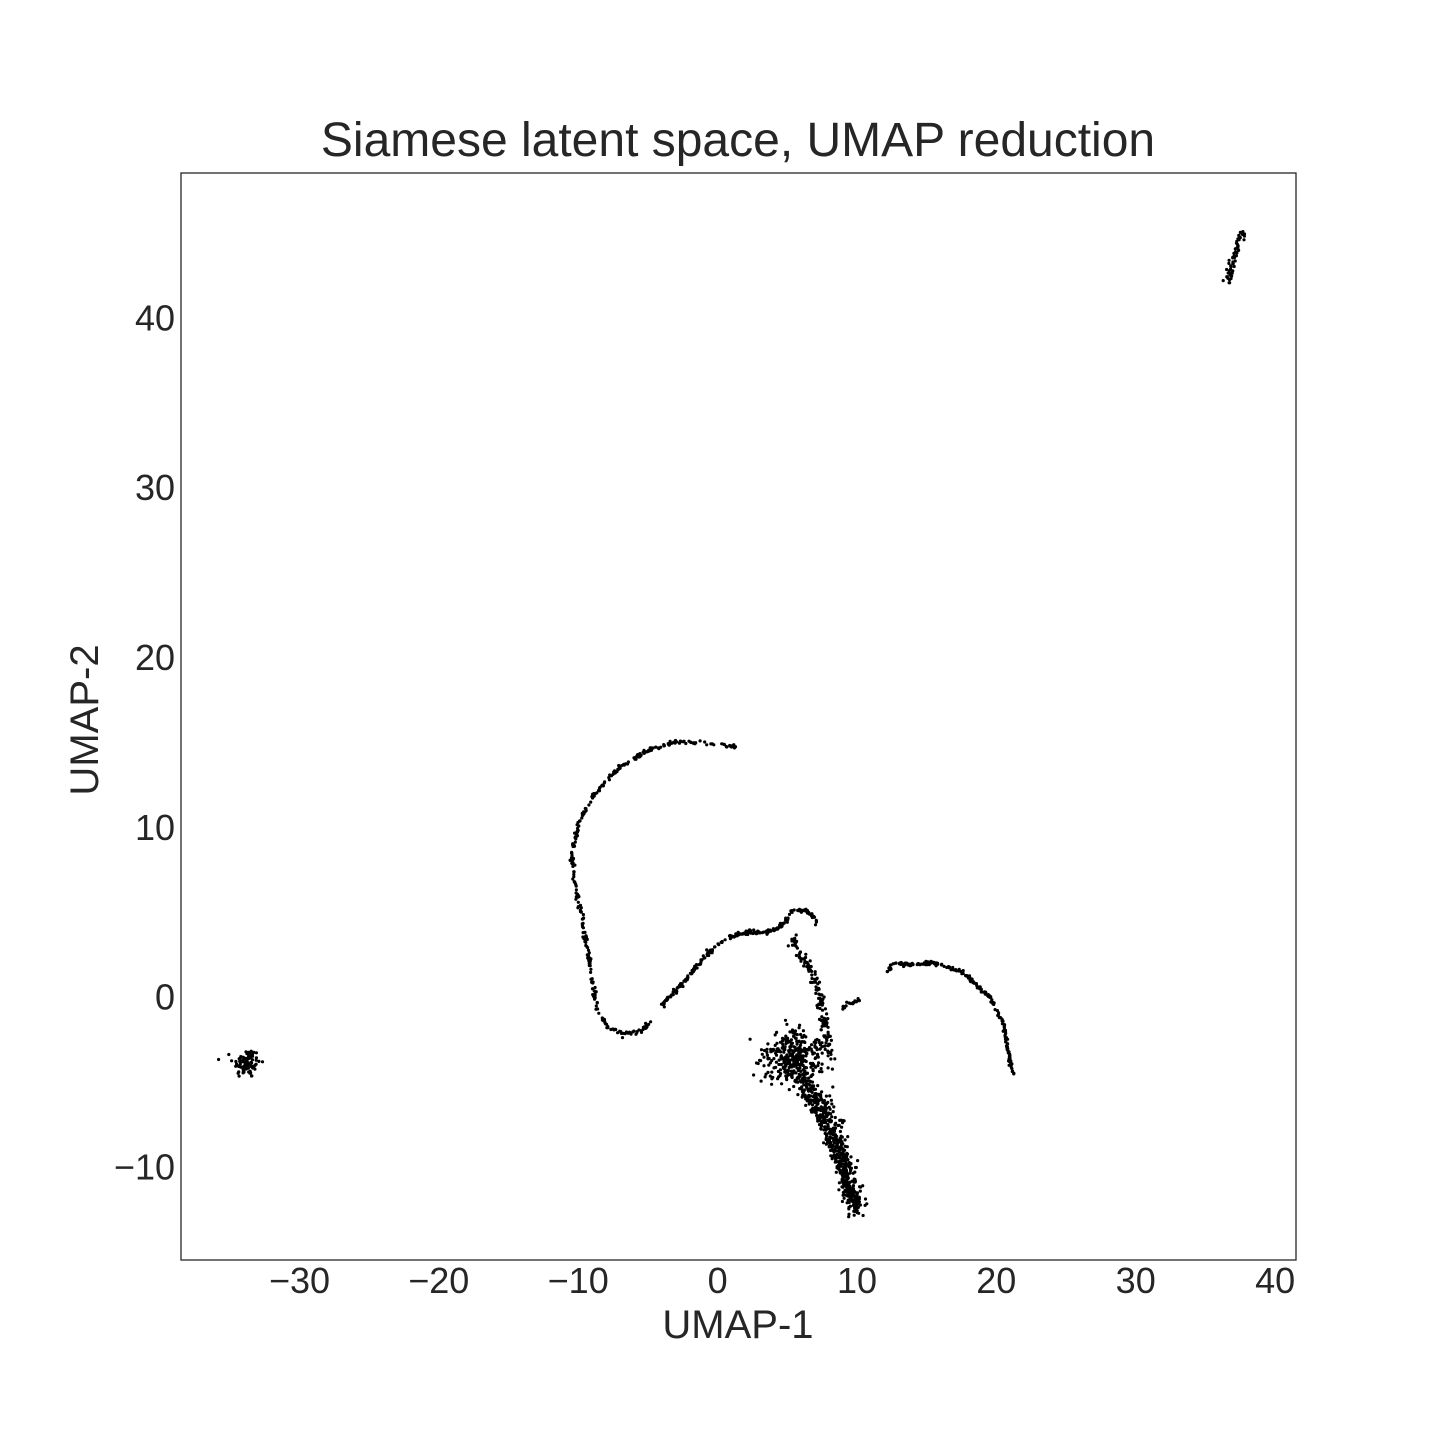 This screenshot has width=1440, height=1440. I want to click on scatter-point-right-stub, so click(843, 1006).